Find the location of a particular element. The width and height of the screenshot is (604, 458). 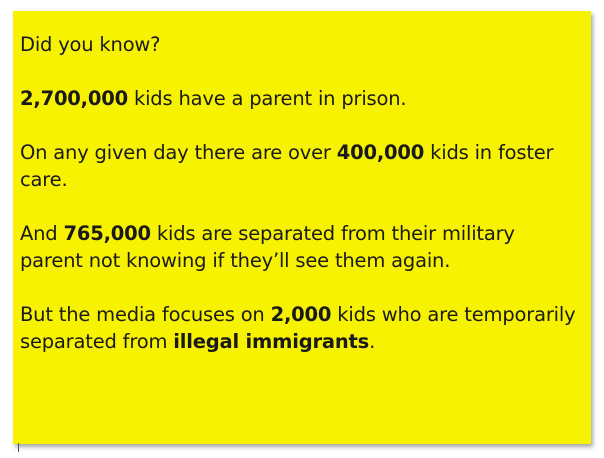

media-post: kids who are temporarily is located at coordinates (453, 314).